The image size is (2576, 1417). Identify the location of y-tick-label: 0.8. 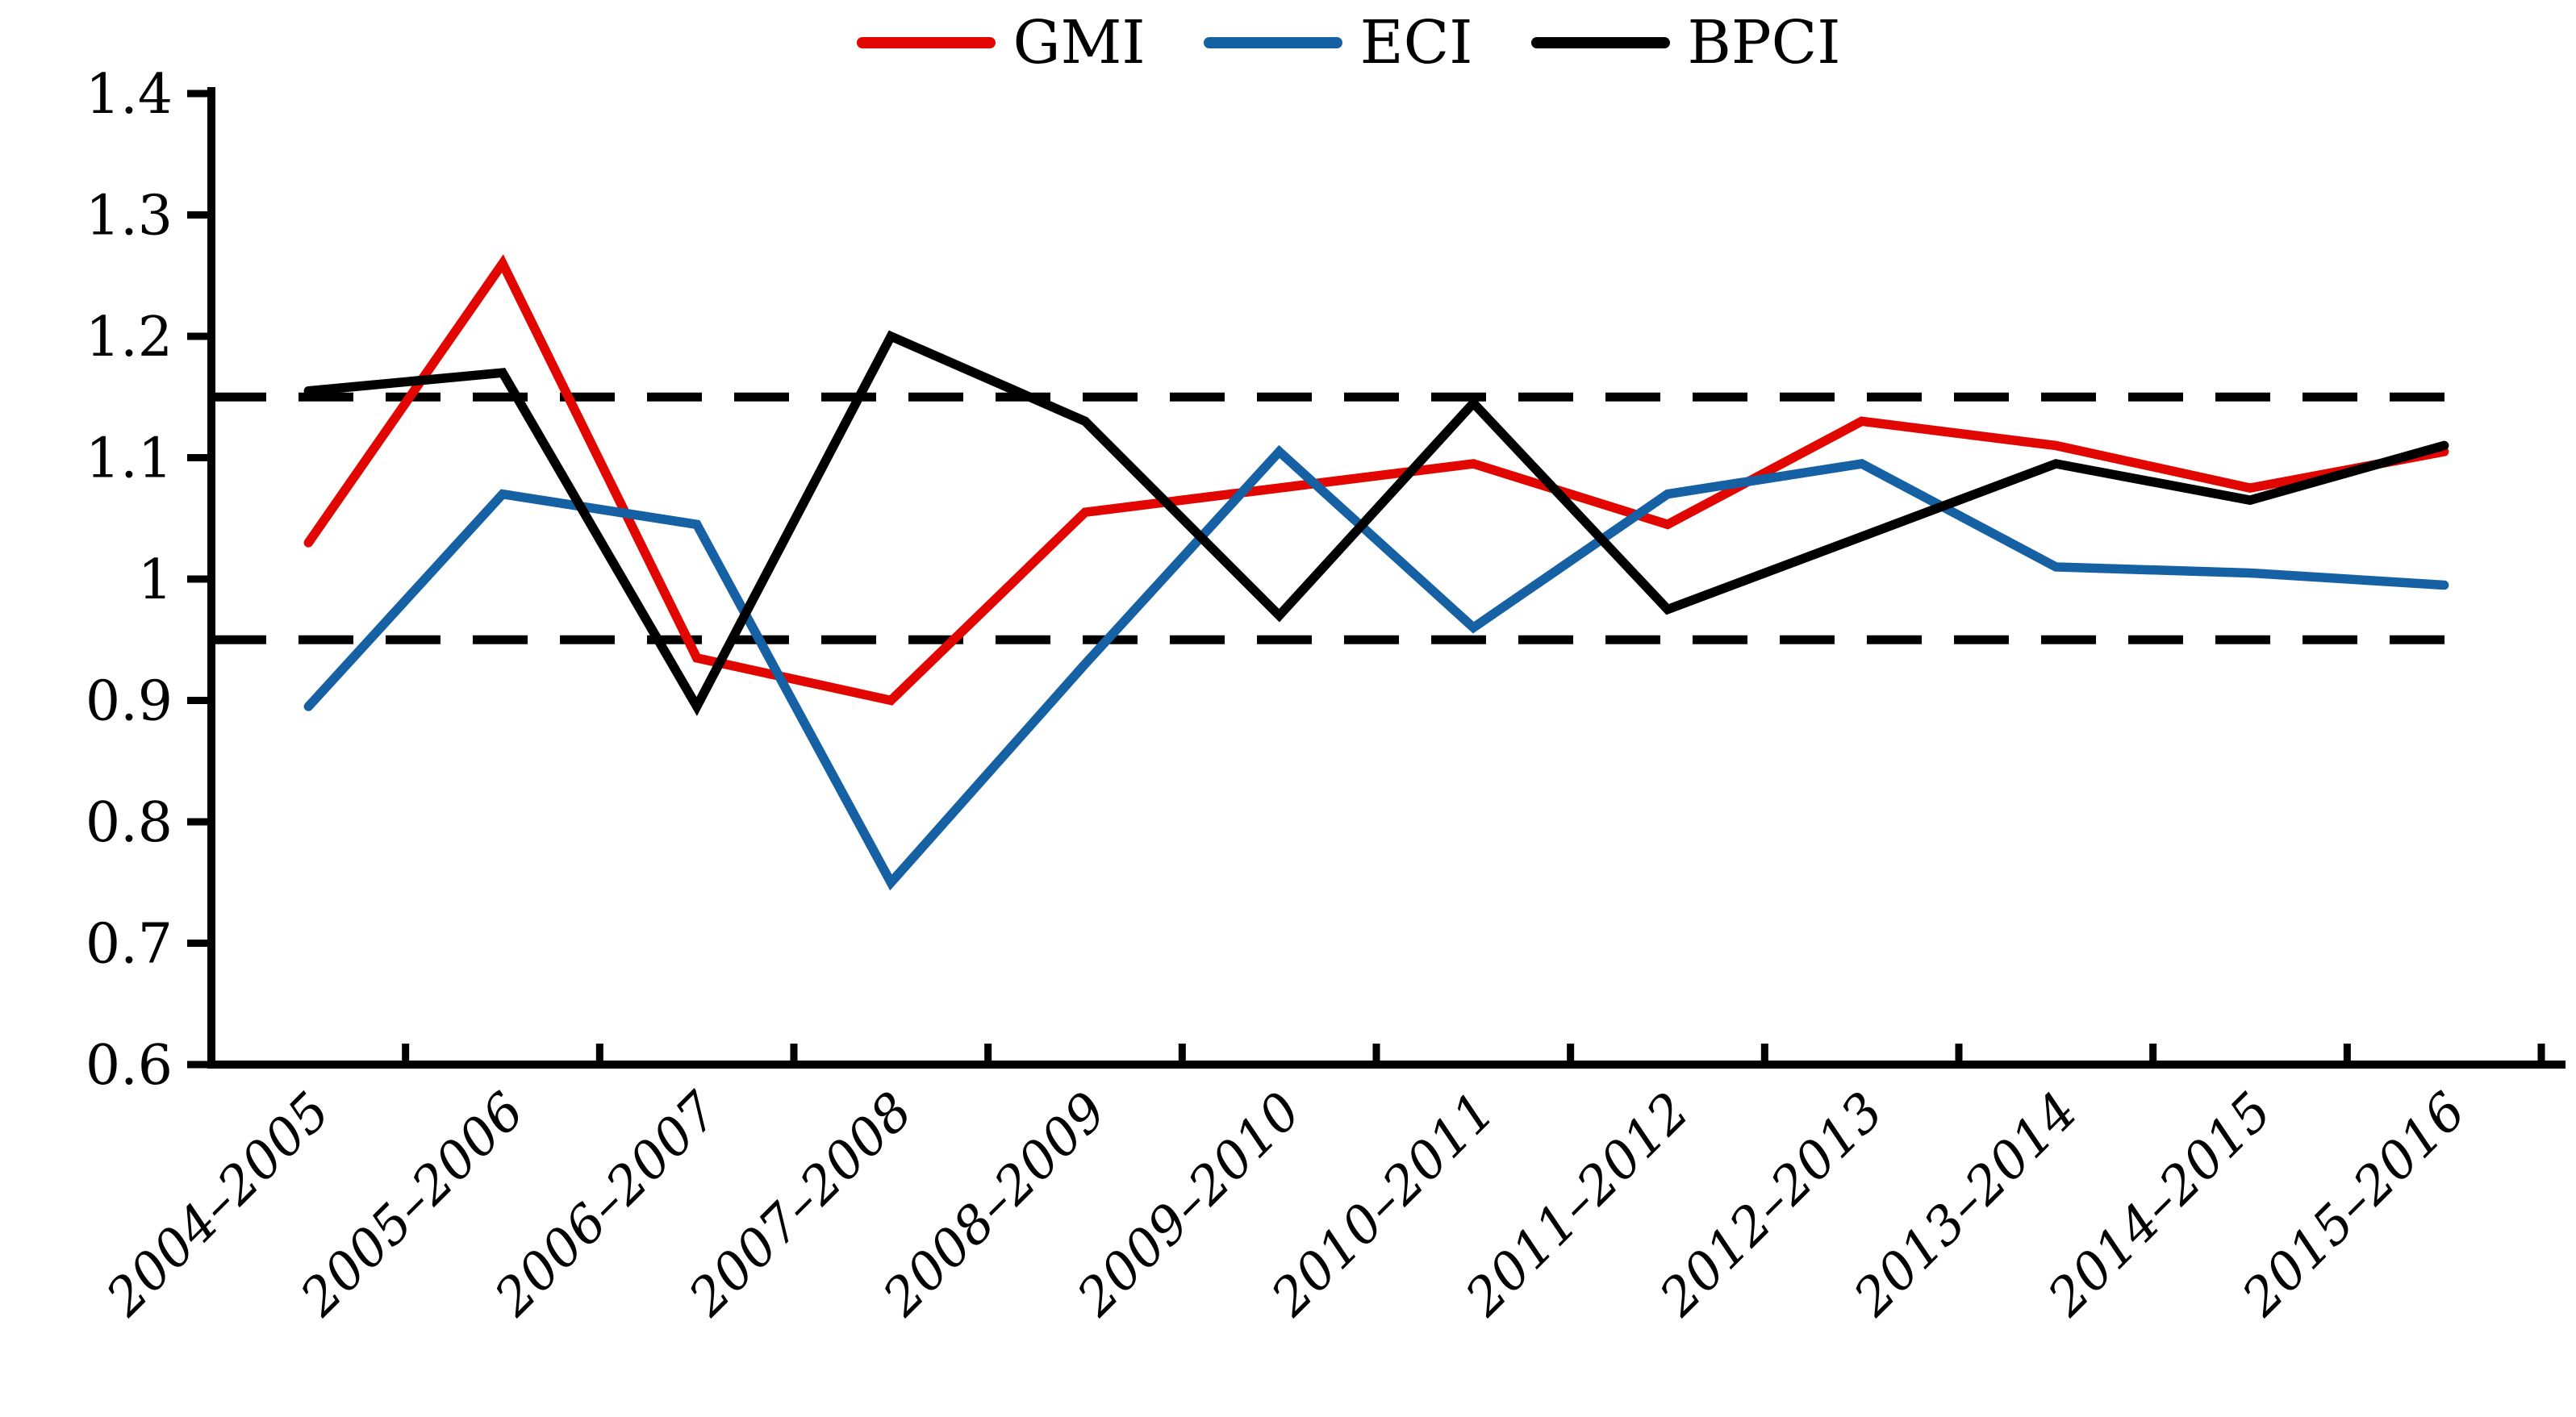
(129, 823).